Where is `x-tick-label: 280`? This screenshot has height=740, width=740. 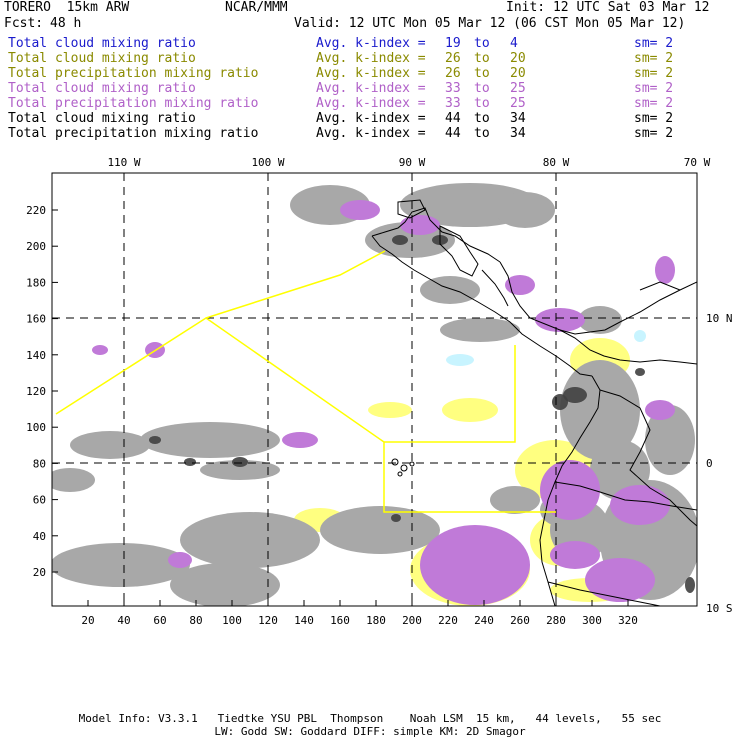 x-tick-label: 280 is located at coordinates (556, 620).